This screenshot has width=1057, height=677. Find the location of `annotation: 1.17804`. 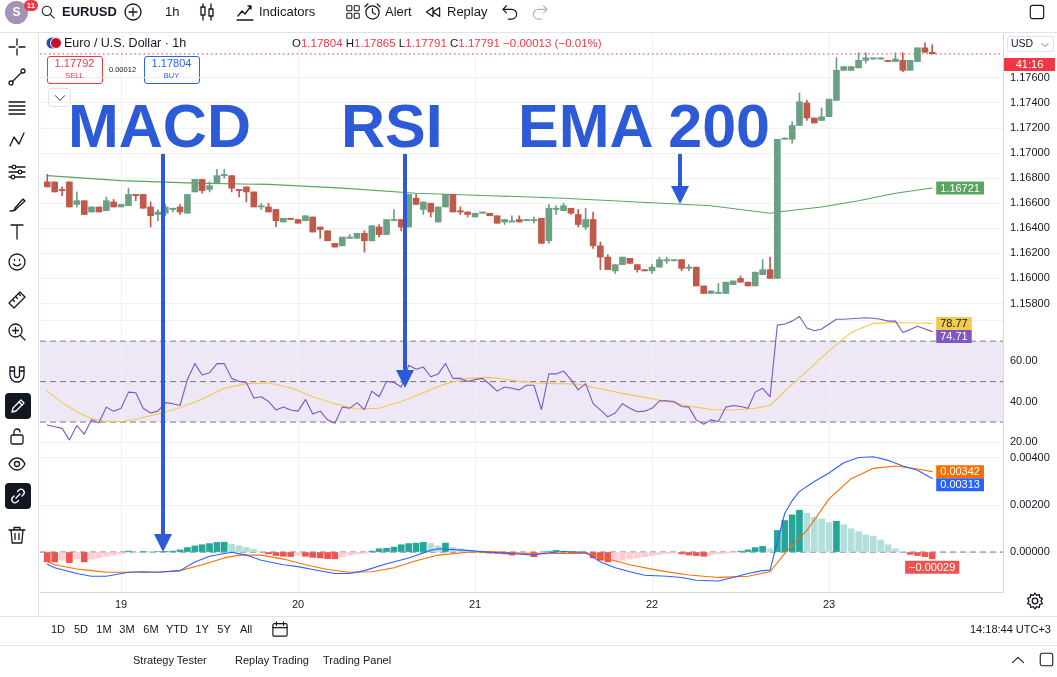

annotation: 1.17804 is located at coordinates (171, 63).